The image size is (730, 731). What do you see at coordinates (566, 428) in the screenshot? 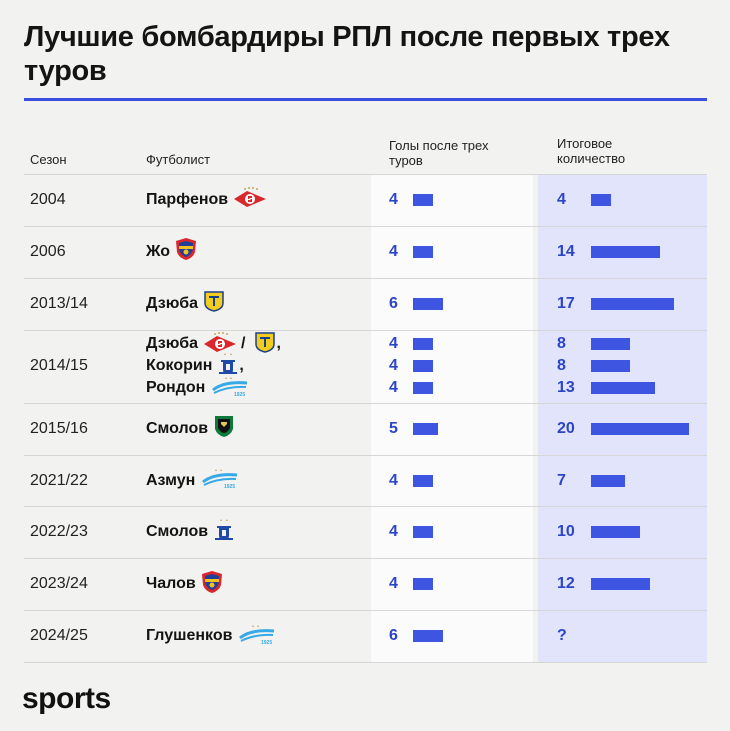
I see `total-value: 20` at bounding box center [566, 428].